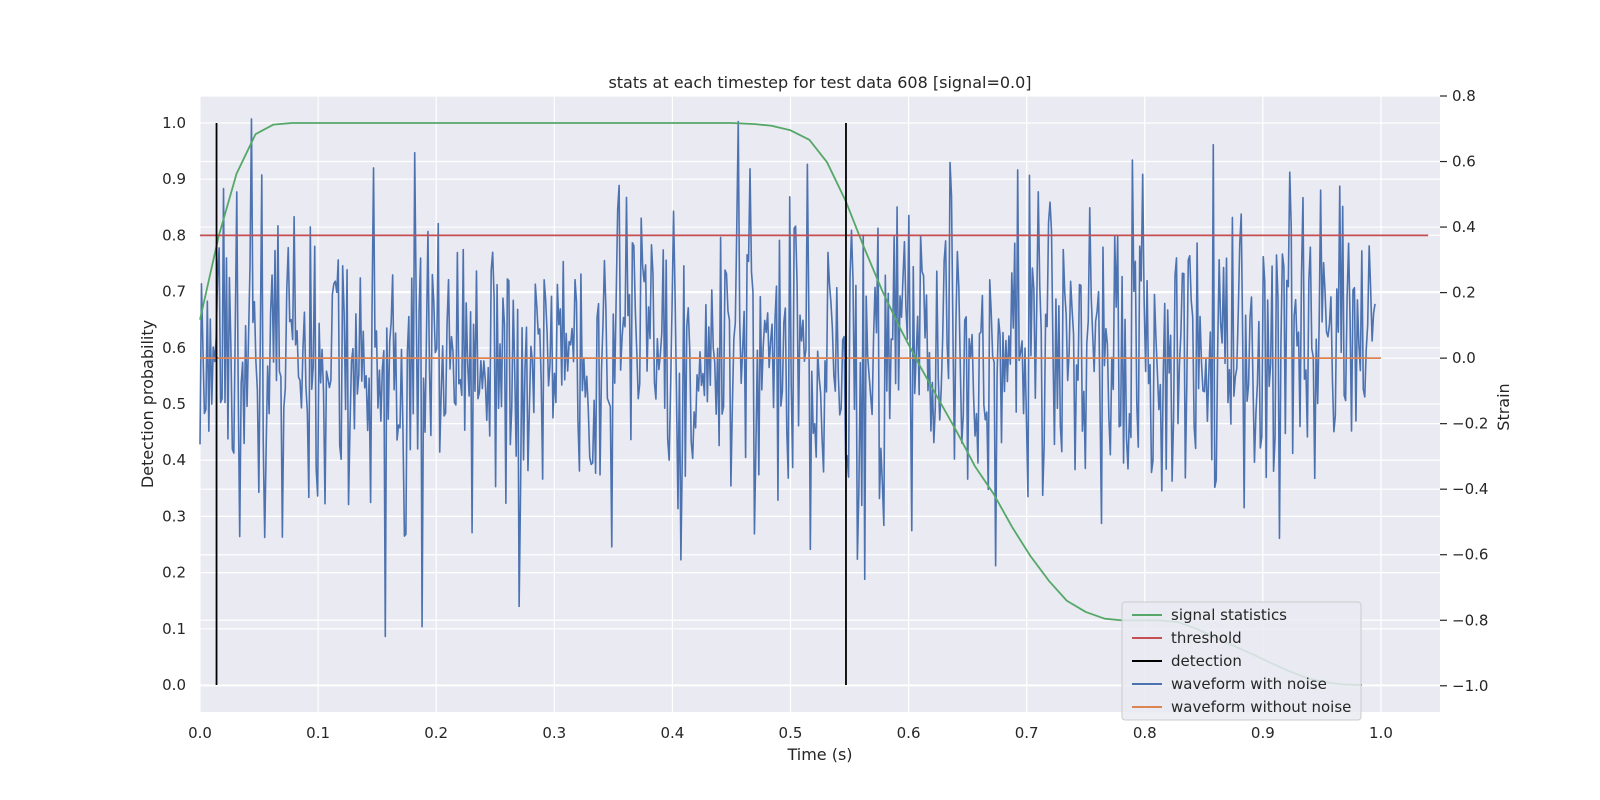 Image resolution: width=1600 pixels, height=800 pixels. Describe the element at coordinates (1261, 707) in the screenshot. I see `legend-label-waveform-without-noise: waveform without noise` at that location.